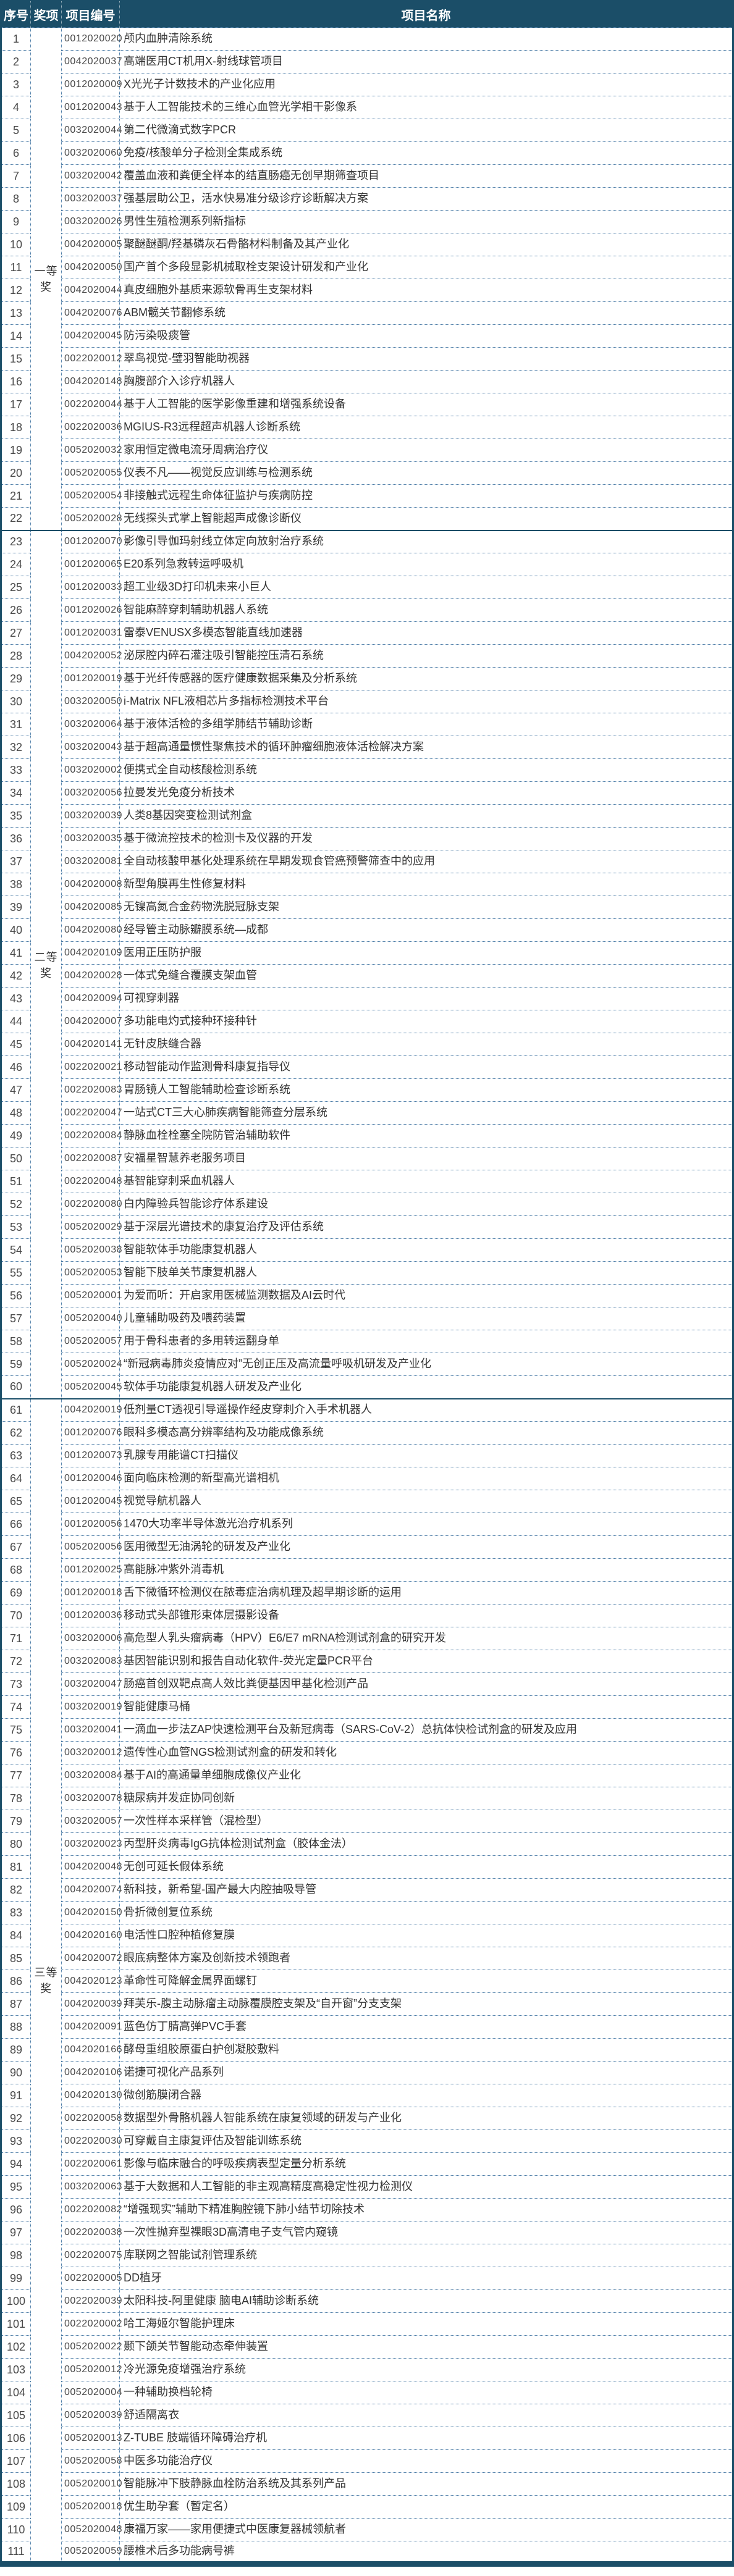 This screenshot has height=2576, width=734. I want to click on table-row: 68 0012020025 高能脉冲紫外消毒机, so click(367, 1570).